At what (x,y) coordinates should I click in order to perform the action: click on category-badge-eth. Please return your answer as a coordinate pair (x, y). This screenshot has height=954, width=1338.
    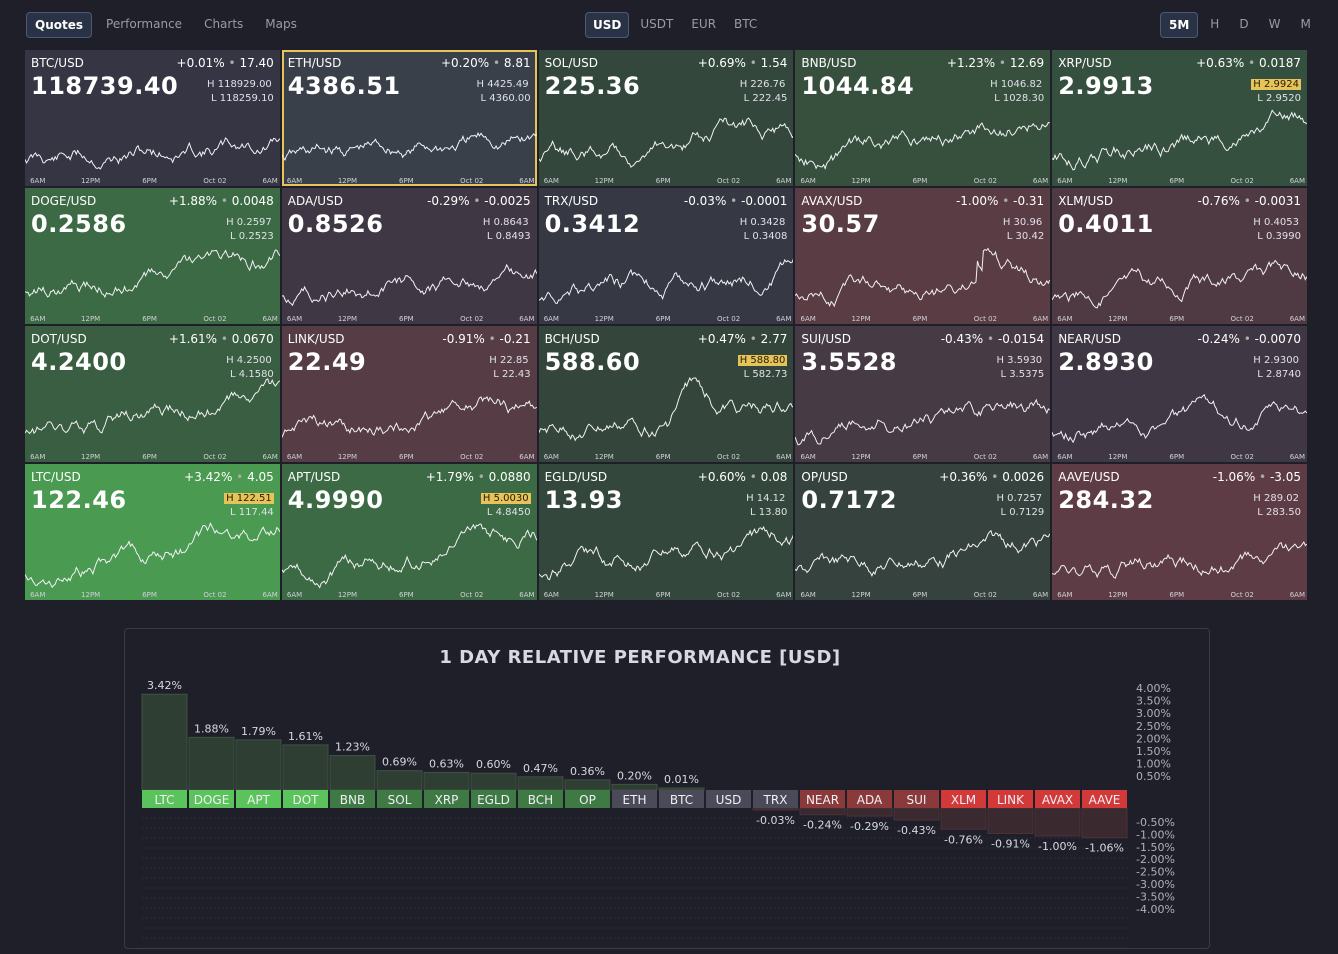
    Looking at the image, I should click on (634, 799).